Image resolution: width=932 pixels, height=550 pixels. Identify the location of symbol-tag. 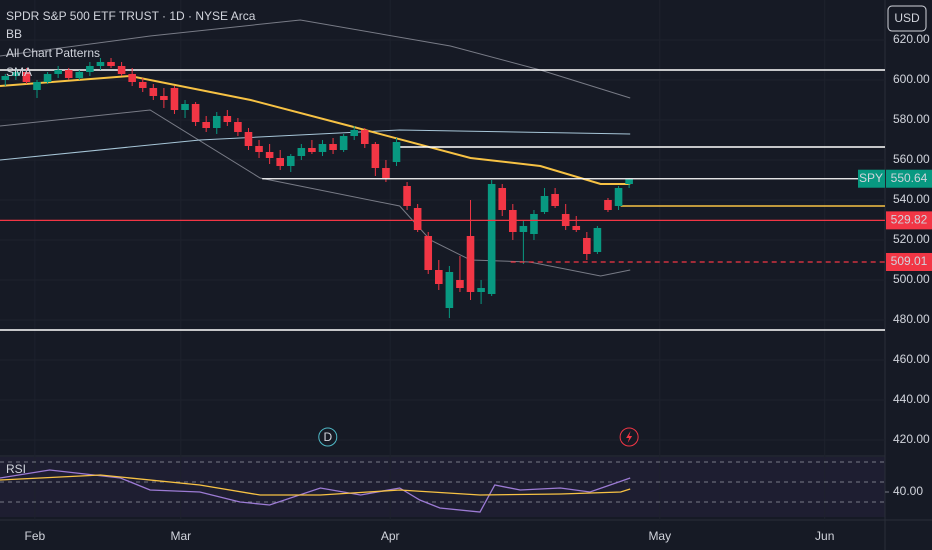
(871, 178).